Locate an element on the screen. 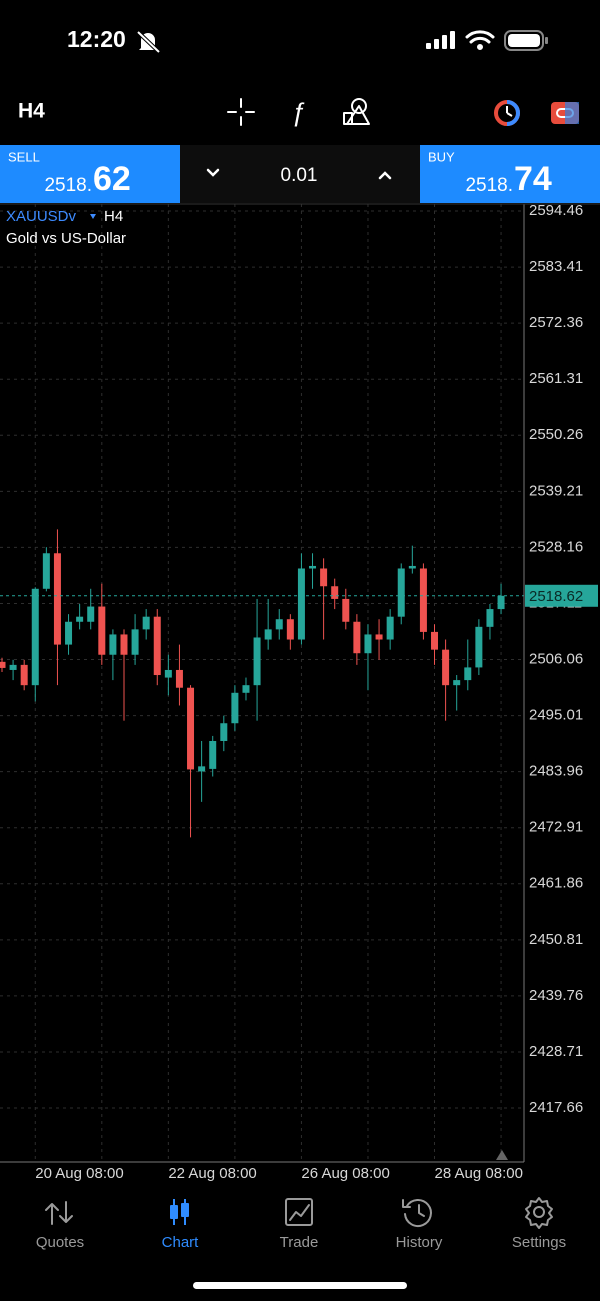  quotes-tab-icon is located at coordinates (59, 1213).